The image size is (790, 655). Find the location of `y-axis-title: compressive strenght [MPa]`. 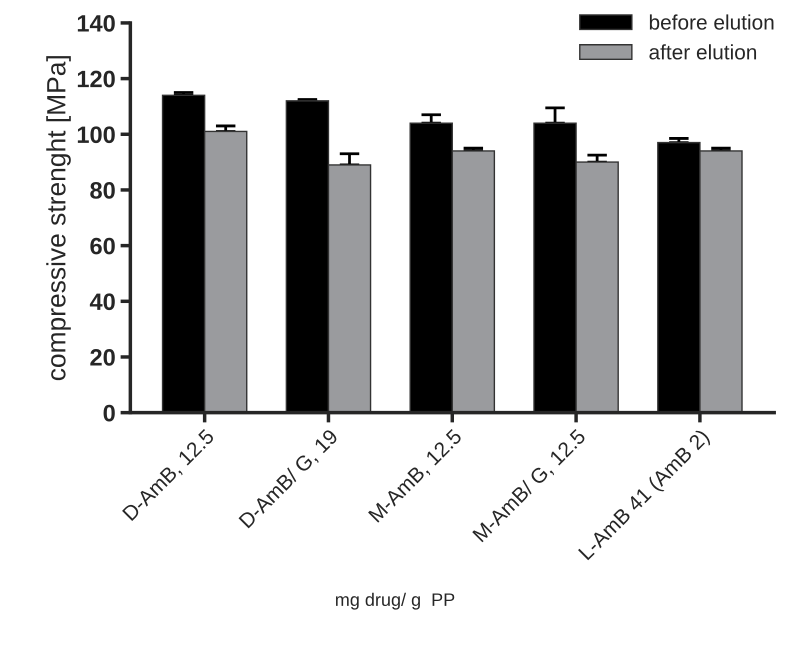

y-axis-title: compressive strenght [MPa] is located at coordinates (58, 218).